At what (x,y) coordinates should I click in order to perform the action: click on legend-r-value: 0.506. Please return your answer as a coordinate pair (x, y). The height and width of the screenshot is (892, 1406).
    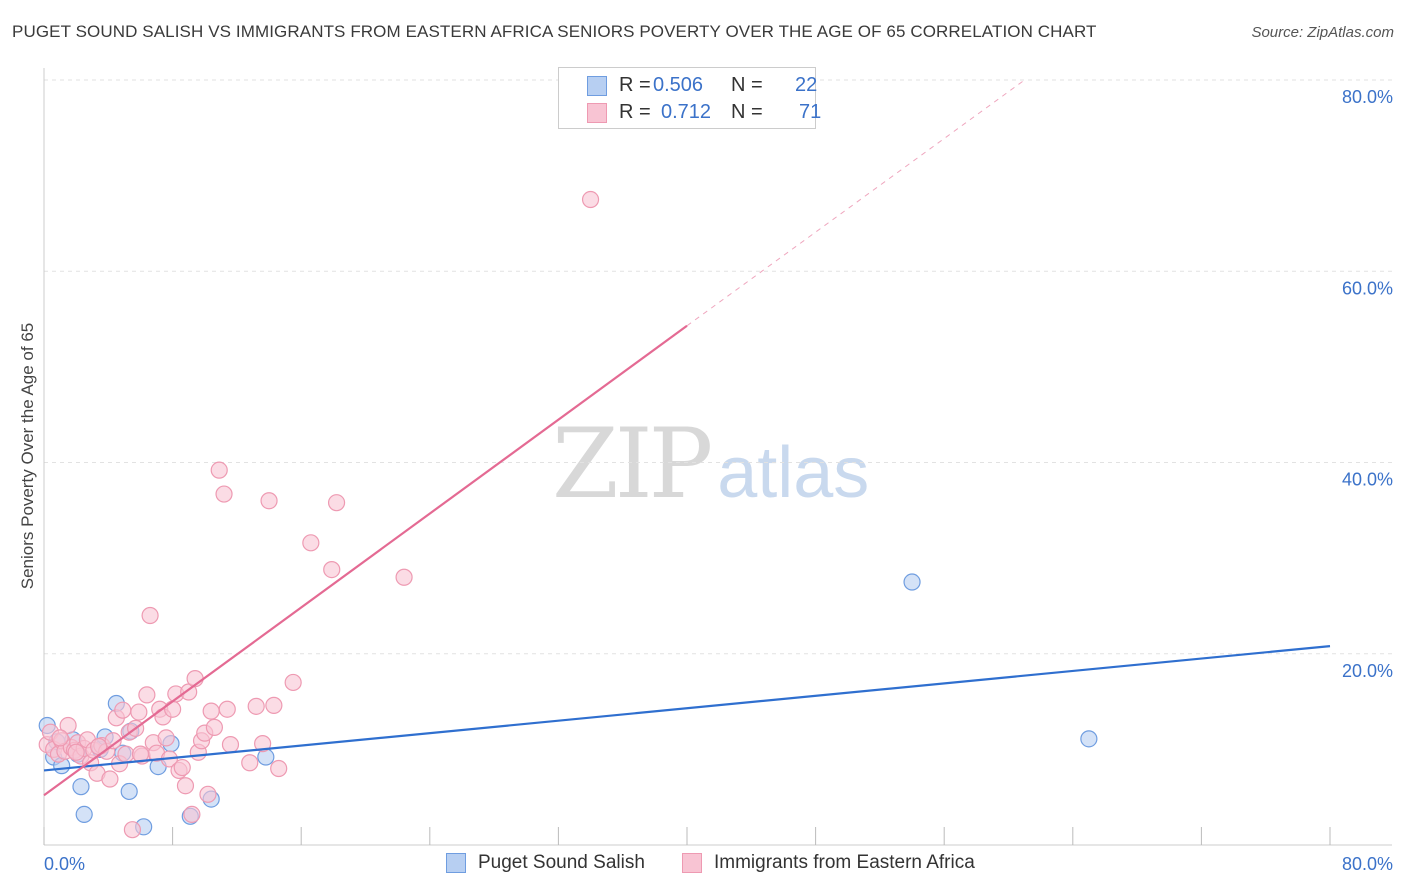
    Looking at the image, I should click on (678, 85).